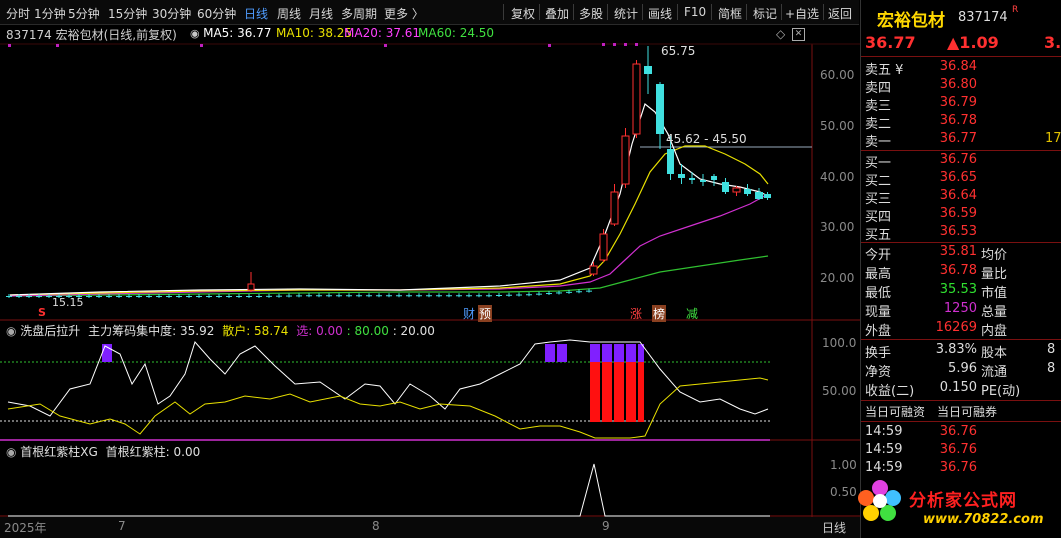  What do you see at coordinates (781, 34) in the screenshot?
I see `diamond-icon: ◇` at bounding box center [781, 34].